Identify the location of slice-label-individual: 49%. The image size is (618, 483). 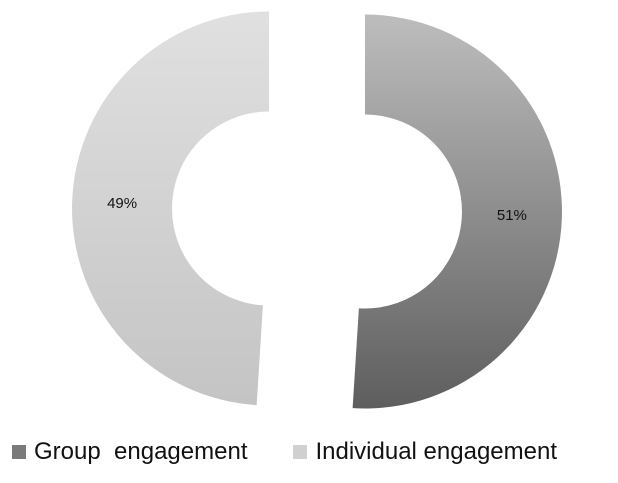
(122, 203).